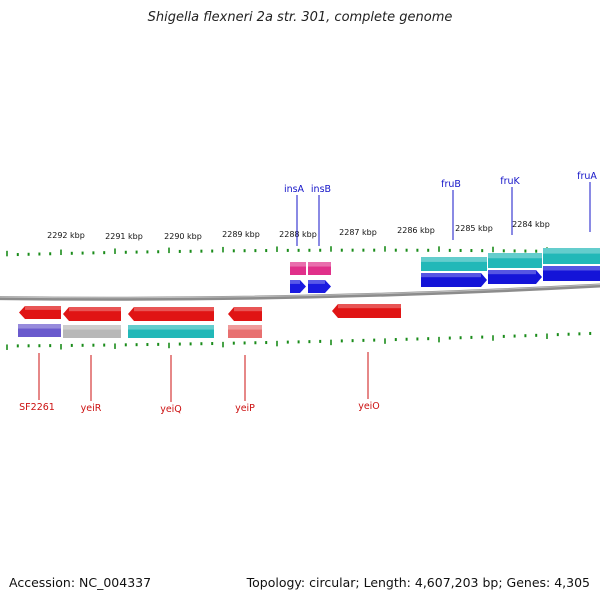 This screenshot has height=600, width=600. What do you see at coordinates (39, 330) in the screenshot?
I see `SF2261-gene-box` at bounding box center [39, 330].